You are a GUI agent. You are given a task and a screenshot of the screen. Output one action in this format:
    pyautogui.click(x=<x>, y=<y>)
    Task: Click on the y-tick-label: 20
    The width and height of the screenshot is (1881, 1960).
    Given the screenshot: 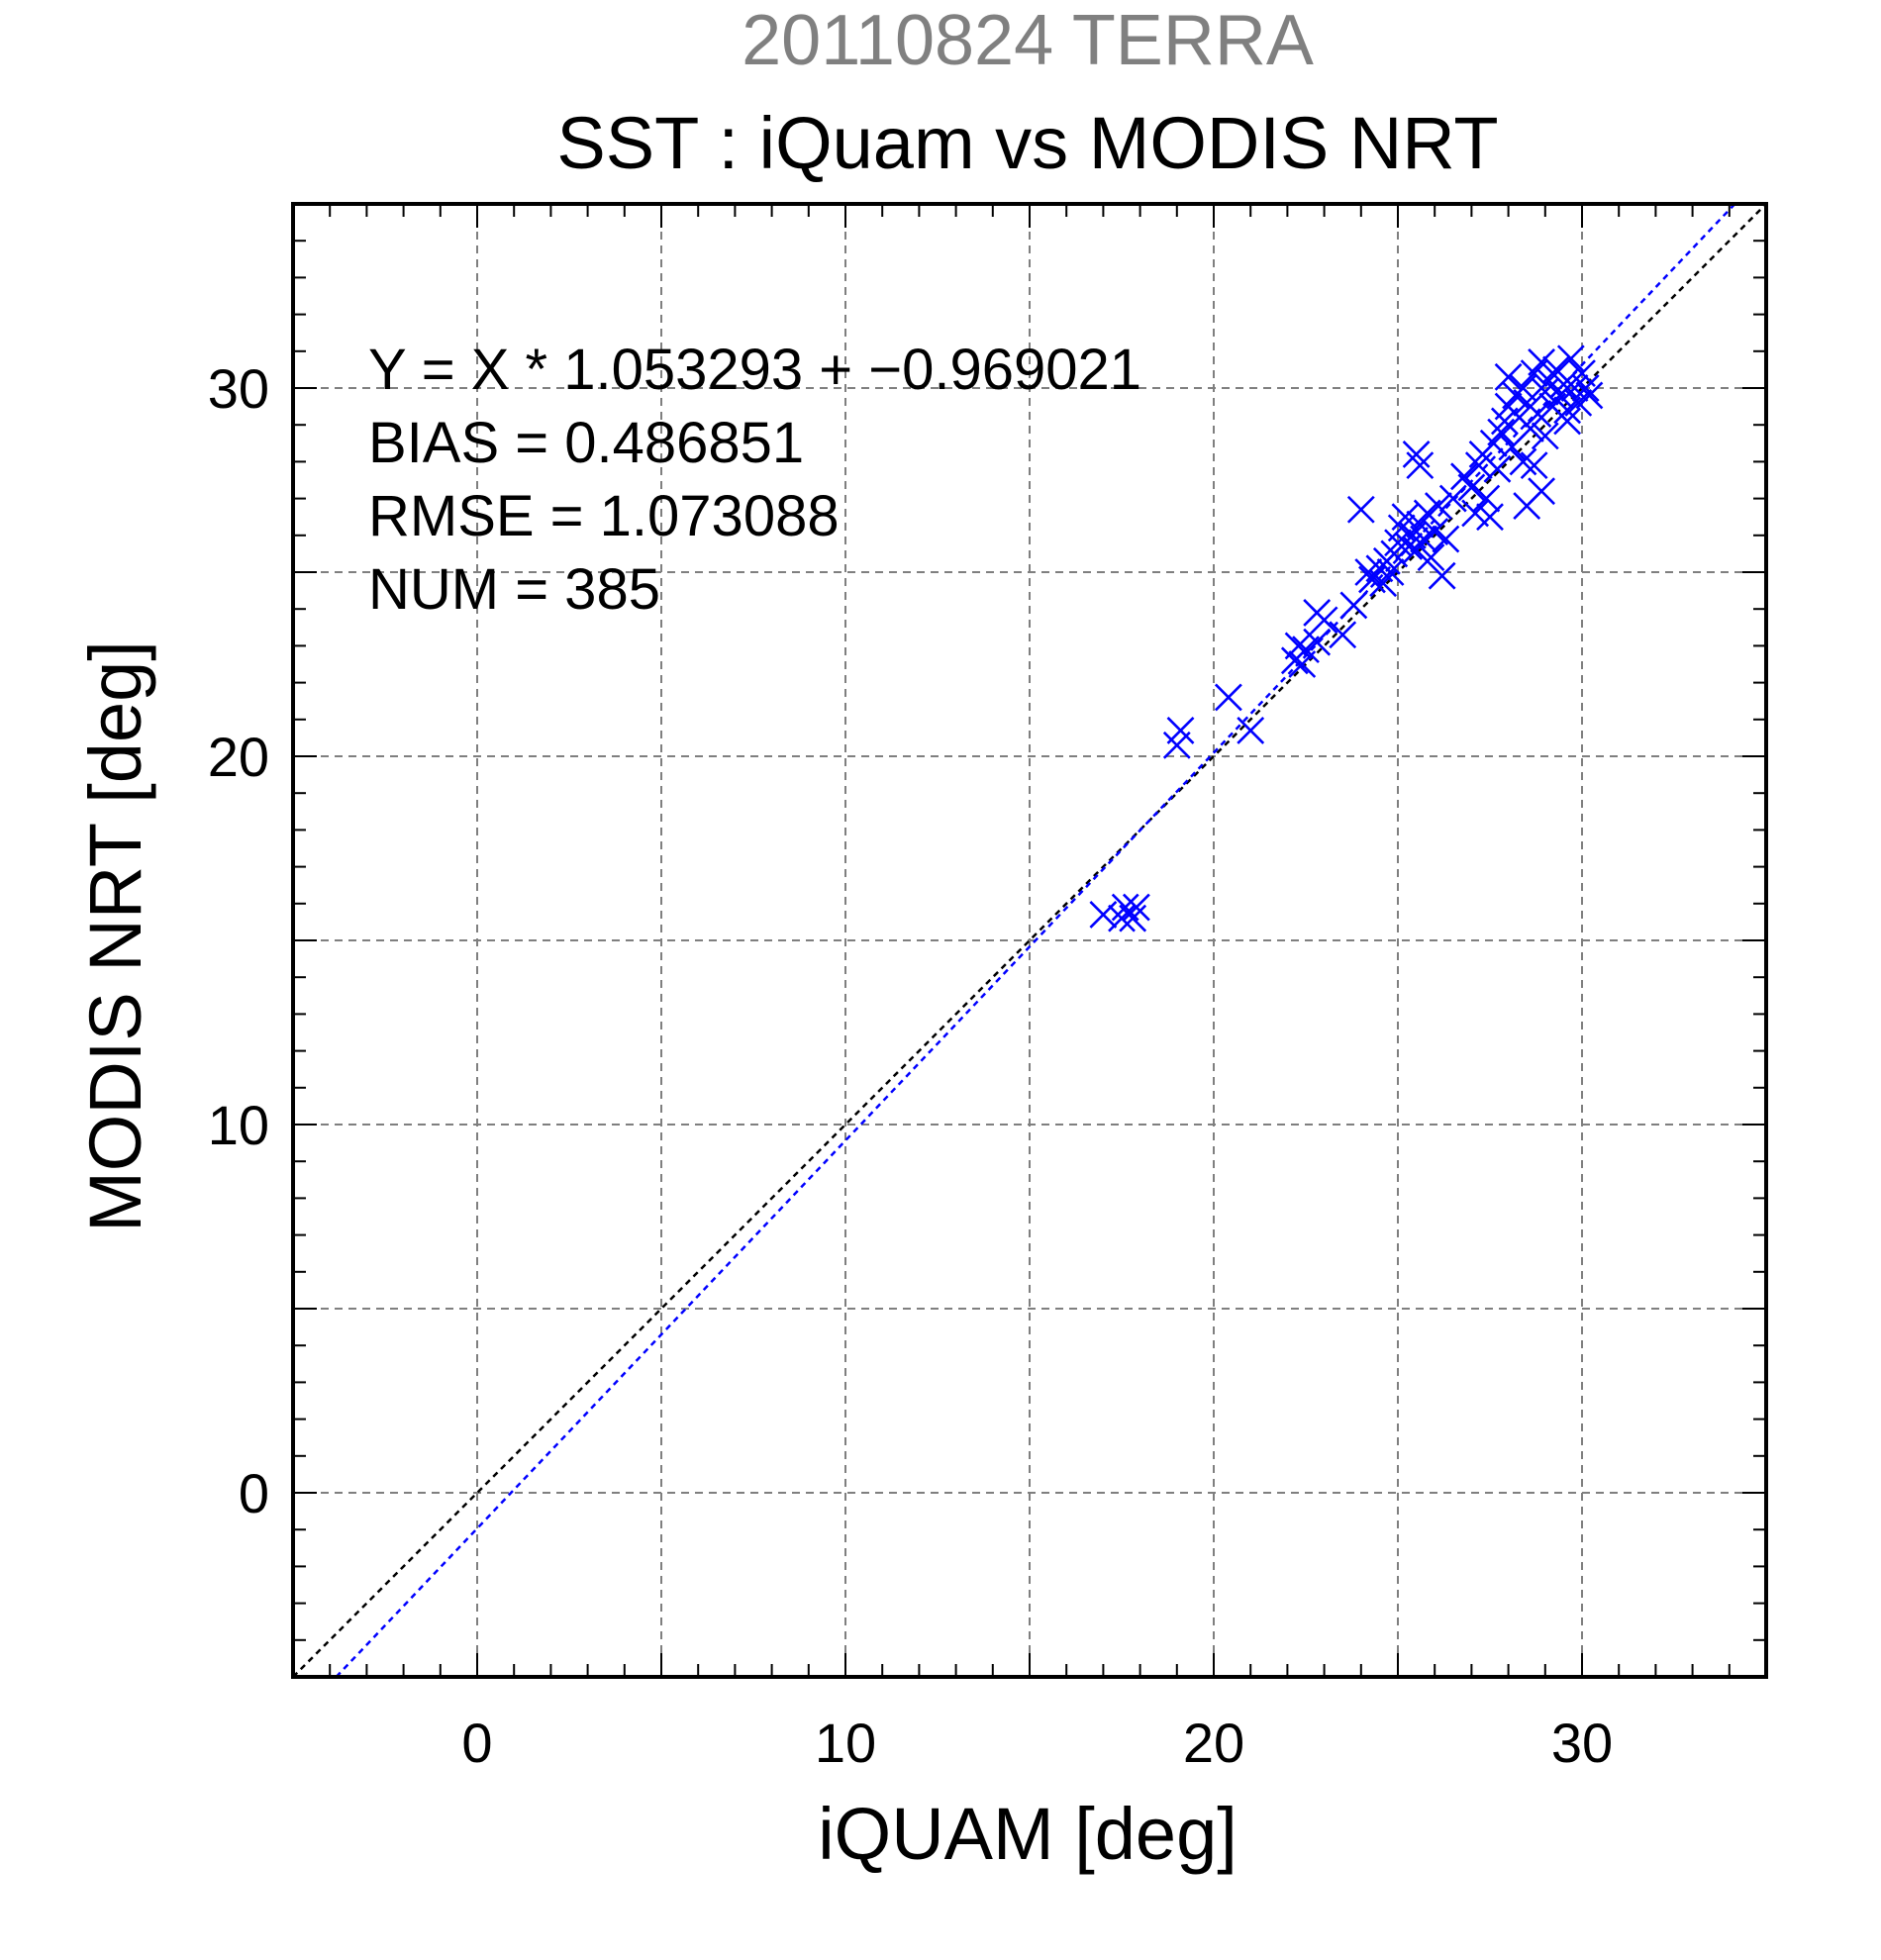 What is the action you would take?
    pyautogui.click(x=239, y=757)
    